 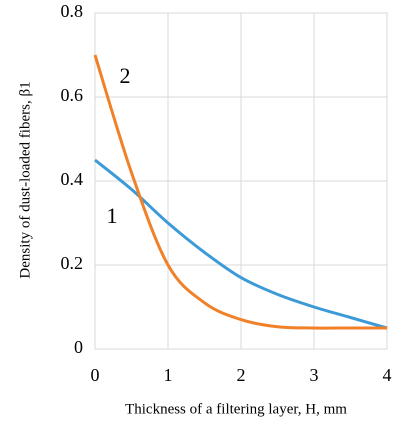 What do you see at coordinates (112, 215) in the screenshot?
I see `series-label: 1` at bounding box center [112, 215].